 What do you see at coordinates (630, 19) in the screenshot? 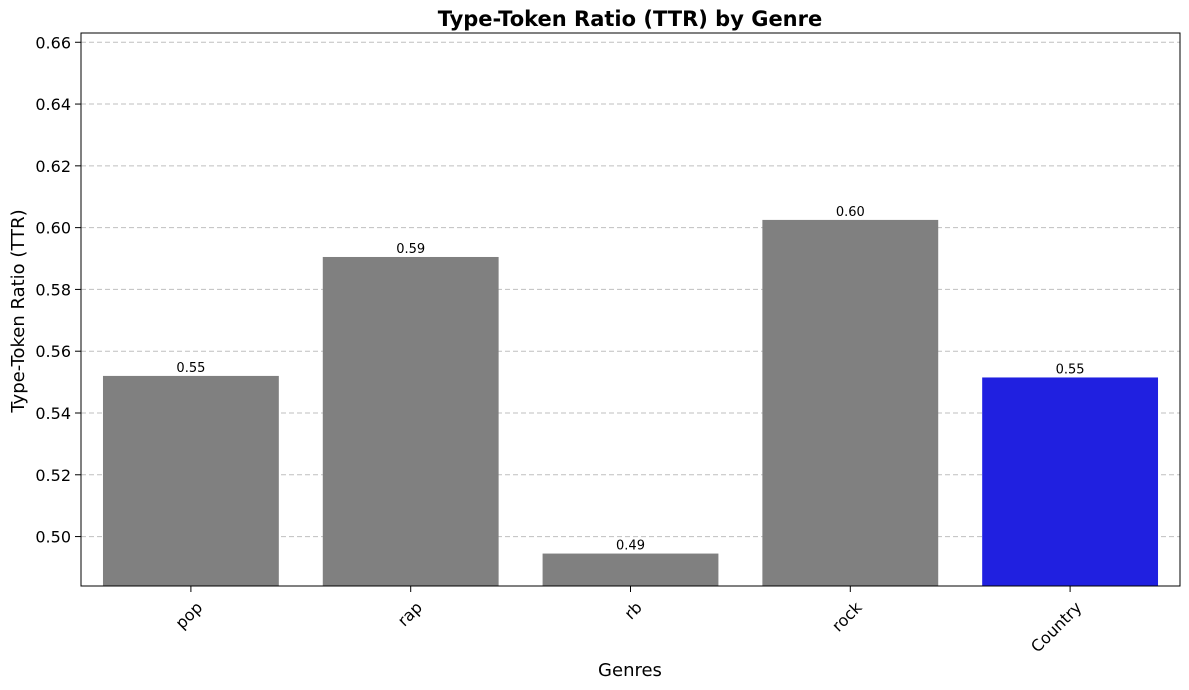
I see `chart-title: Type-Token Ratio (TTR) by Genre` at bounding box center [630, 19].